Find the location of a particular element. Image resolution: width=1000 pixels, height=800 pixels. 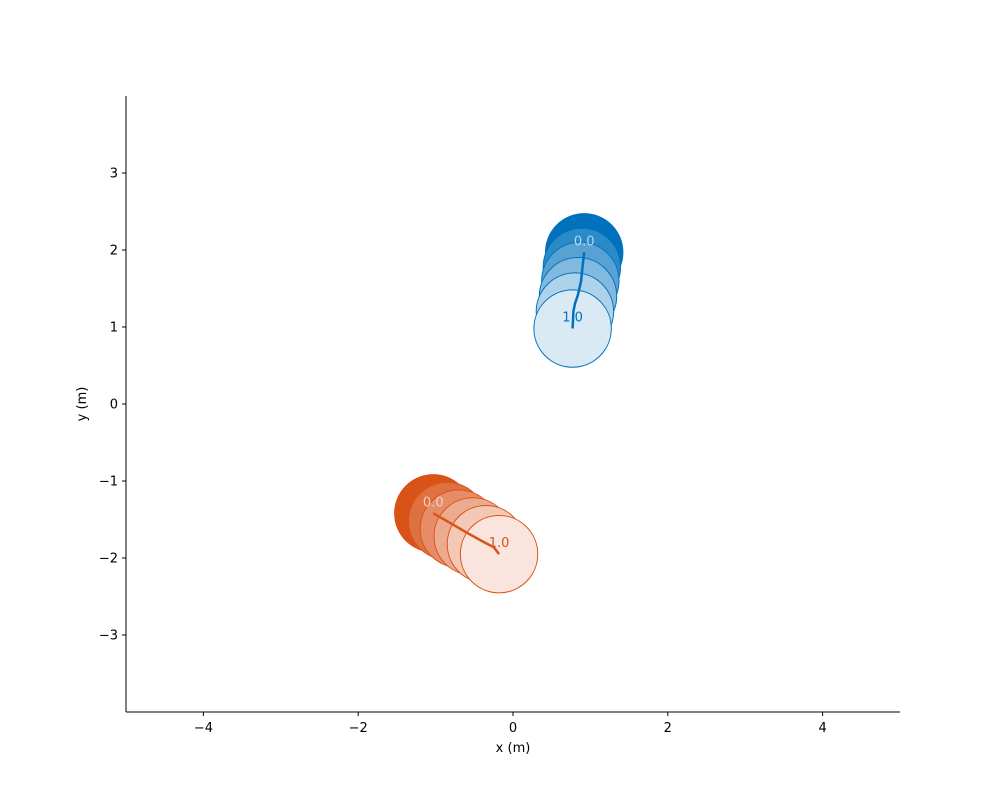

y-tick-label: 3 is located at coordinates (114, 174).